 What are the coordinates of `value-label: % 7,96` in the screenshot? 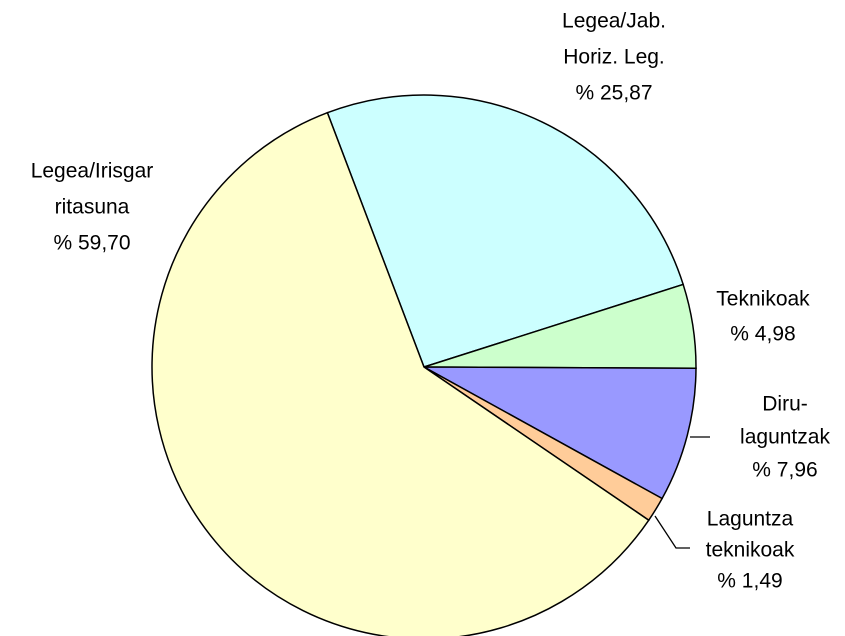 It's located at (784, 470).